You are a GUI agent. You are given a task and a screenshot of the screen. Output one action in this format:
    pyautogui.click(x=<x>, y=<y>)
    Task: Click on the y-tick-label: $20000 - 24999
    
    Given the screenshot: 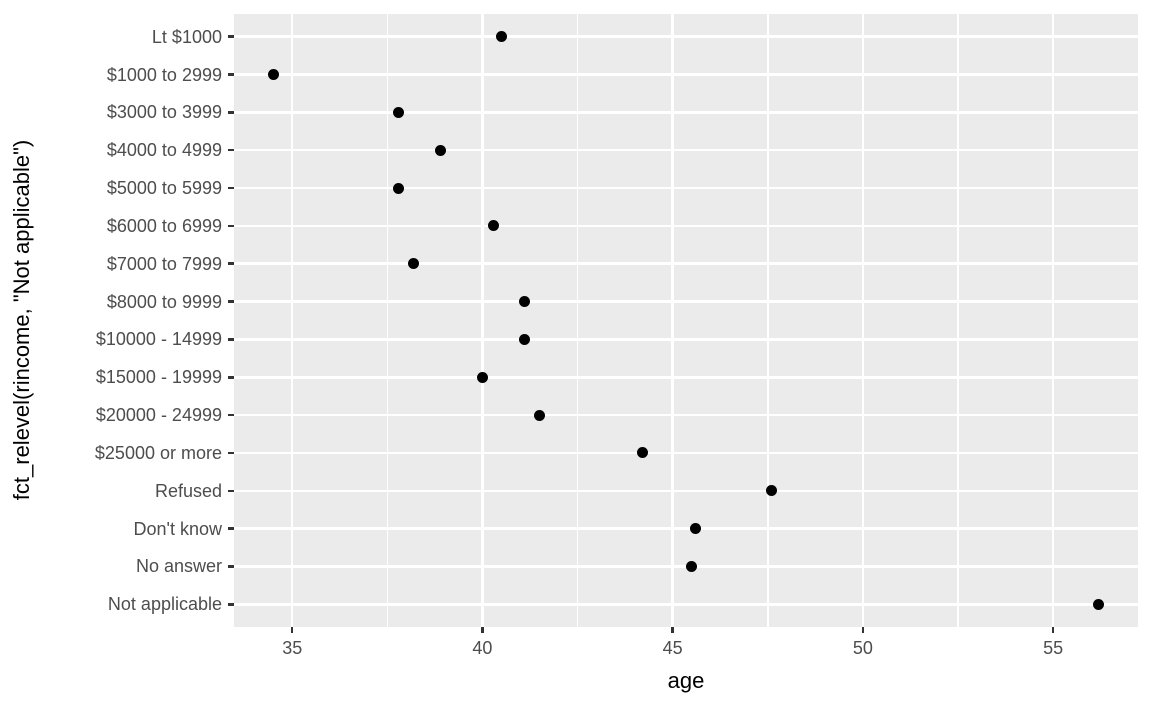 What is the action you would take?
    pyautogui.click(x=158, y=415)
    